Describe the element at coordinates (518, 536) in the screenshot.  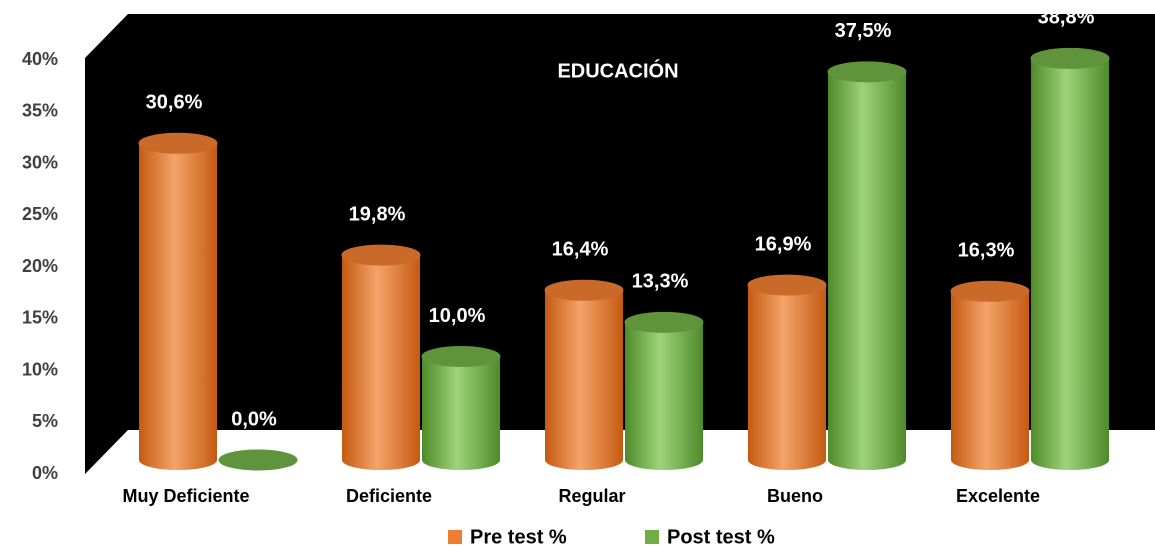
I see `legend-label: Pre test %` at that location.